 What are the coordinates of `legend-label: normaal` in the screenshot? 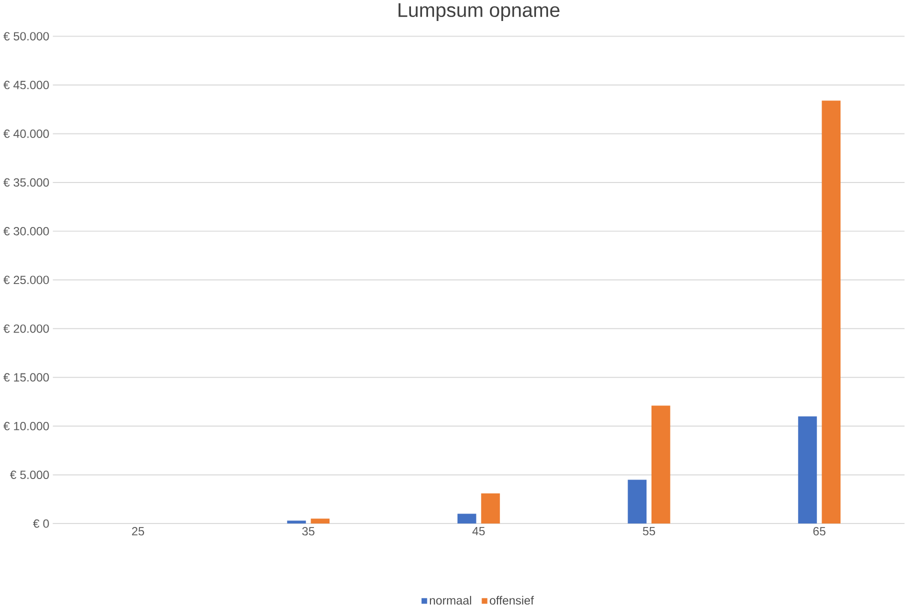 It's located at (451, 600).